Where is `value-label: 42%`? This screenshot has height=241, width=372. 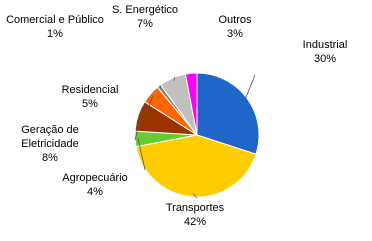 value-label: 42% is located at coordinates (195, 222).